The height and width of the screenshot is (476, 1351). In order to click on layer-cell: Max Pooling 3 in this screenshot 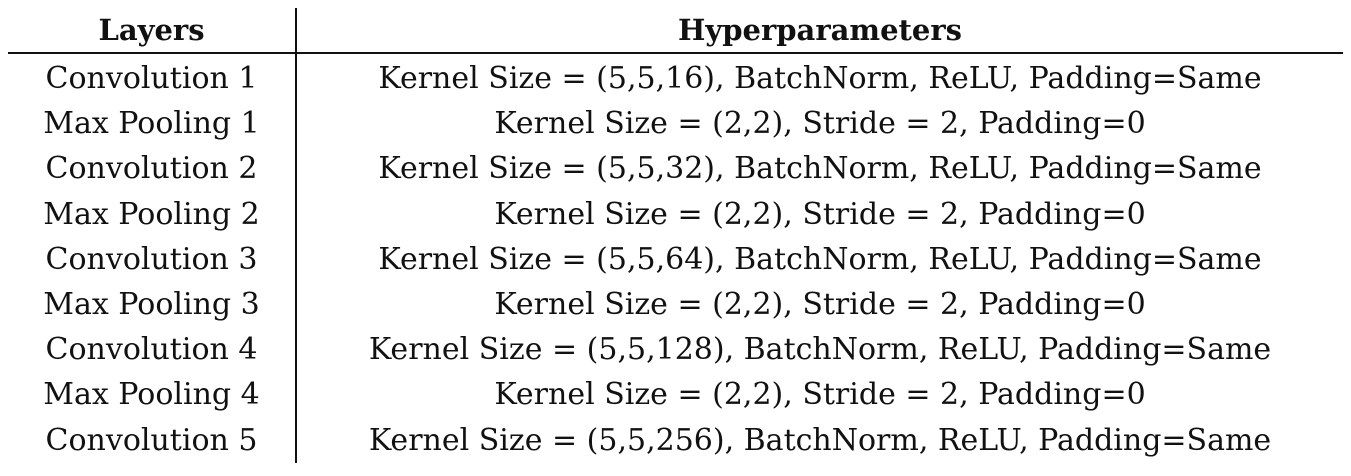, I will do `click(152, 304)`.